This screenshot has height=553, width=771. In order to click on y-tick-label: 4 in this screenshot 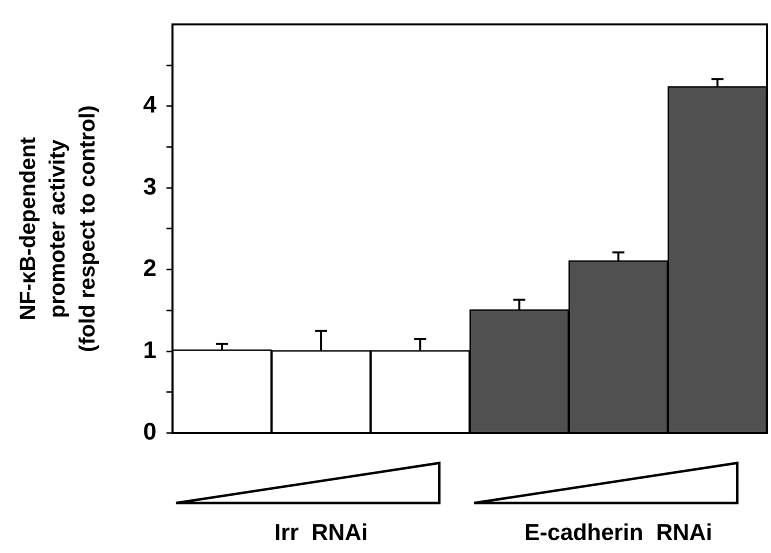, I will do `click(150, 105)`.